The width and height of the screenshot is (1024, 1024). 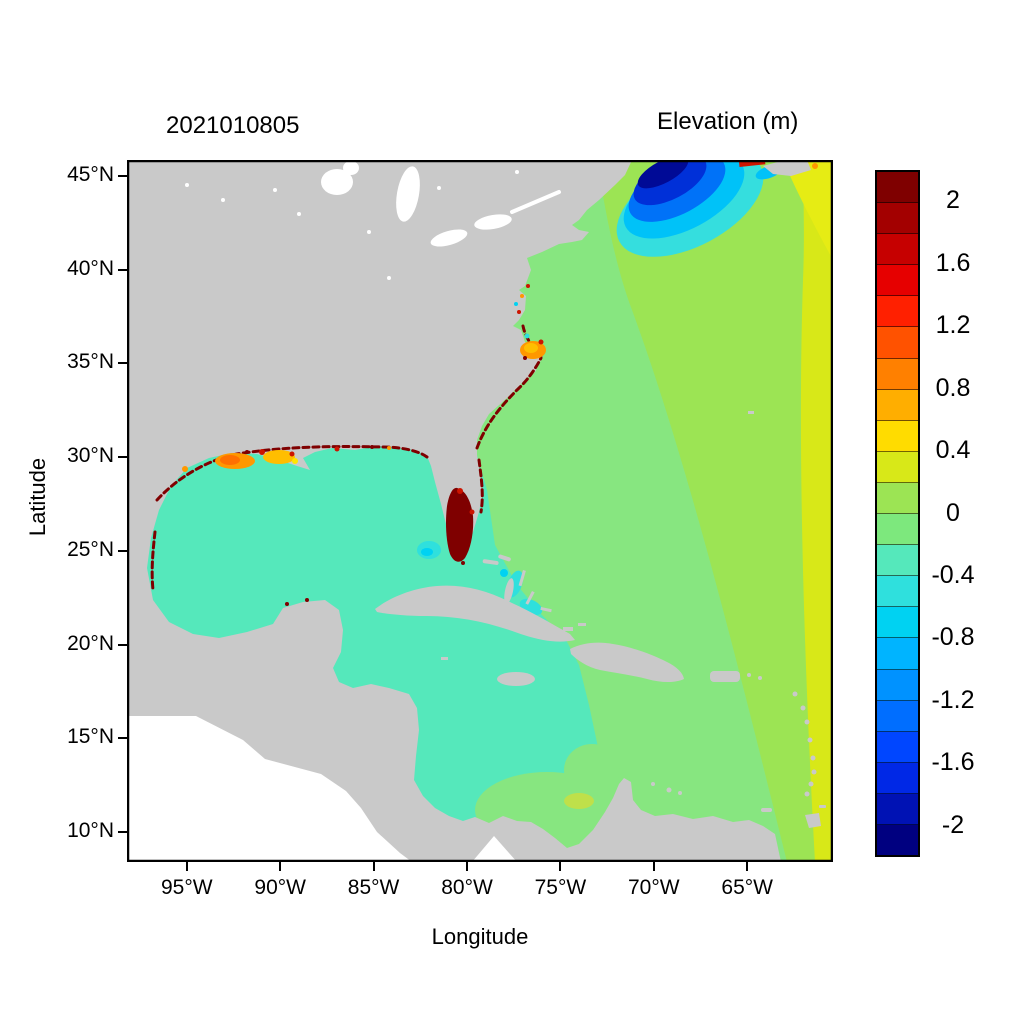 I want to click on y-axis-label: Latitude, so click(x=37, y=497).